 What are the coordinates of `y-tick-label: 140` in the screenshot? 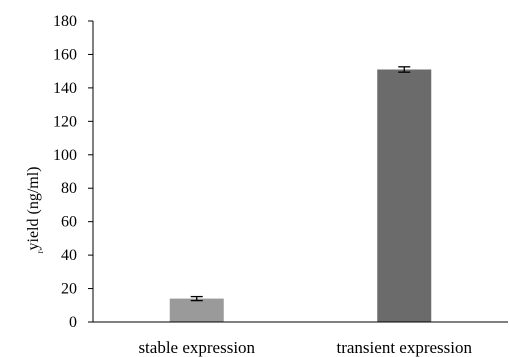 It's located at (65, 88).